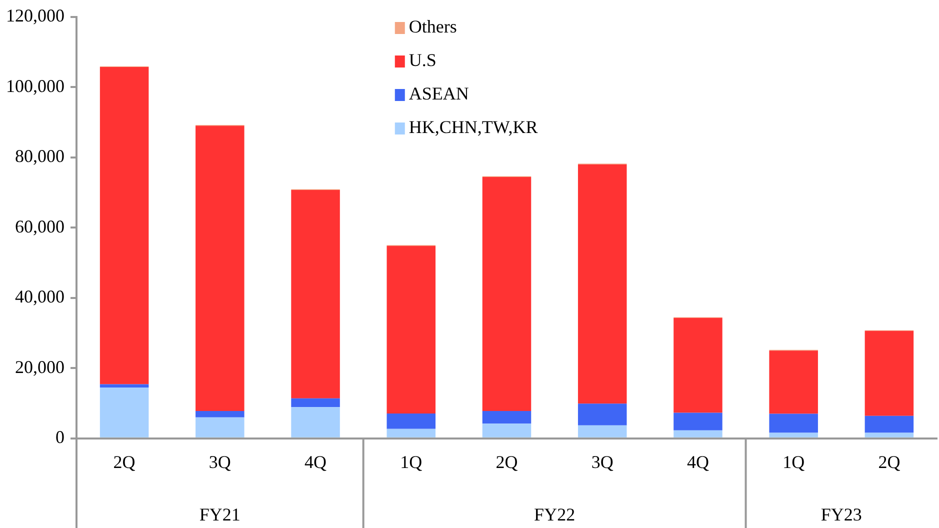 This screenshot has height=528, width=939. I want to click on text: FY21, so click(219, 514).